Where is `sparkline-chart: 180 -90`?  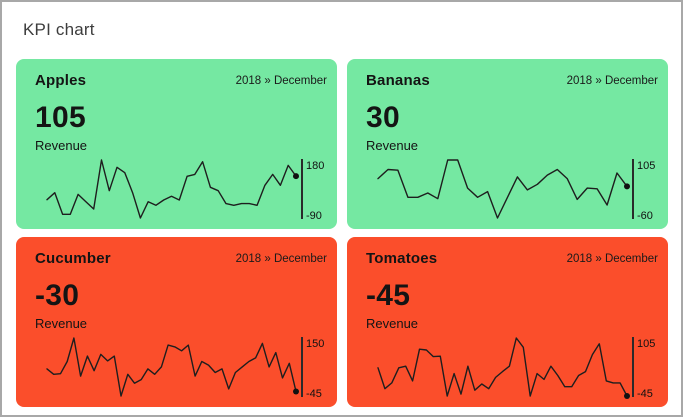
sparkline-chart: 180 -90 is located at coordinates (185, 190).